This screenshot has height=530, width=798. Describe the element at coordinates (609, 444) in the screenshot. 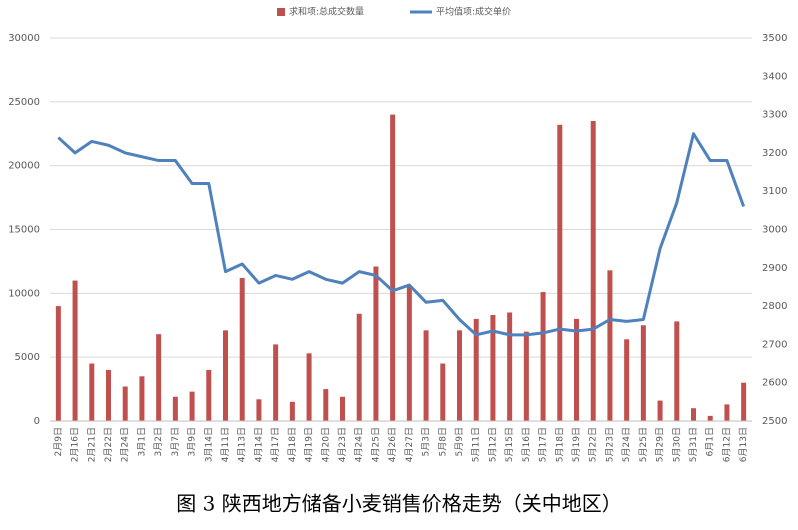

I see `x-tick-label: 5月23日` at that location.